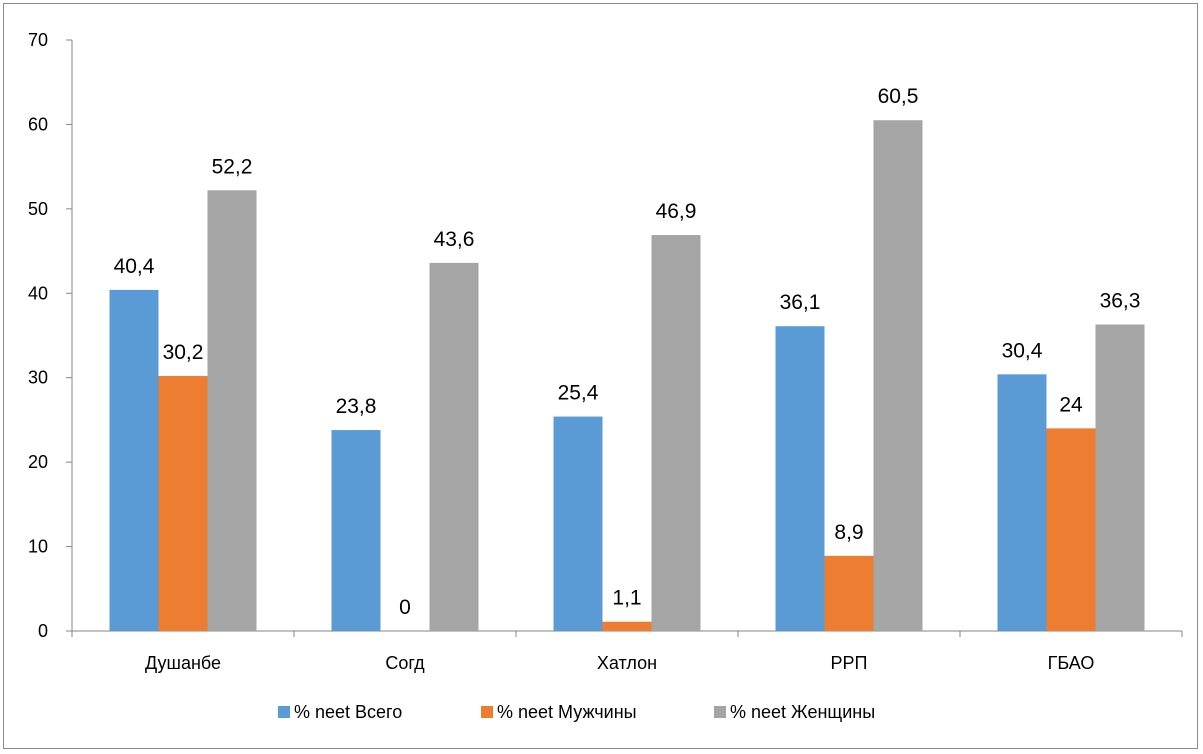 This screenshot has height=754, width=1203. I want to click on legend: % neet Всего % neet Мужчины % neet Женщины, so click(576, 712).